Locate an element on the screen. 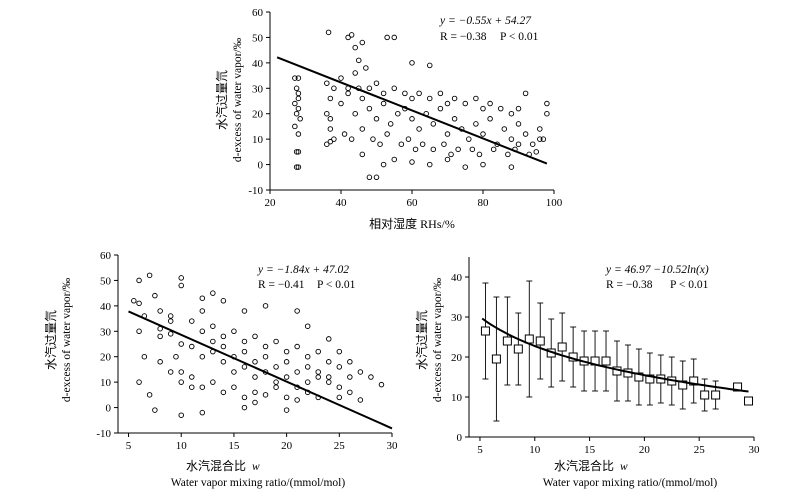 This screenshot has height=494, width=800. y-axis-label-en-w2: d-excess of water vapor/‰ is located at coordinates (438, 339).